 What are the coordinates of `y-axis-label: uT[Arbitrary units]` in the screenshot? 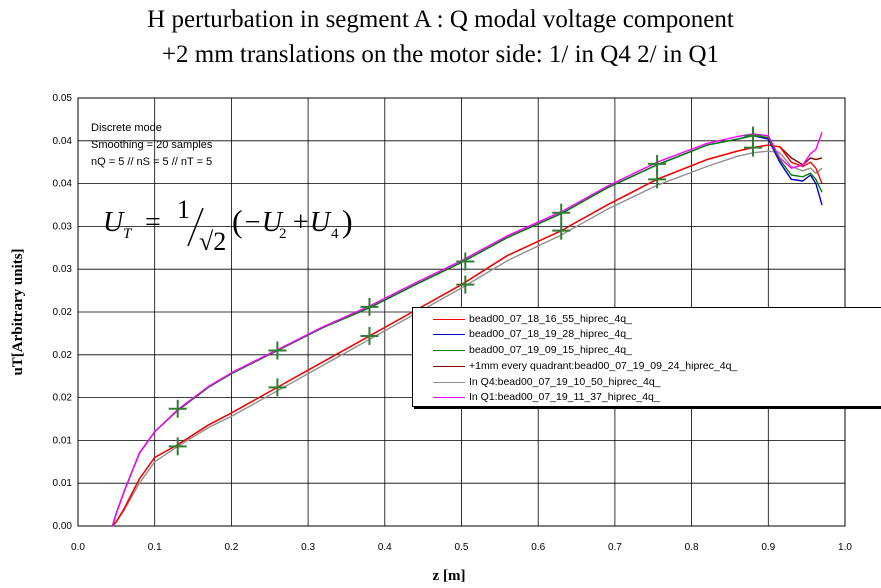 It's located at (18, 311).